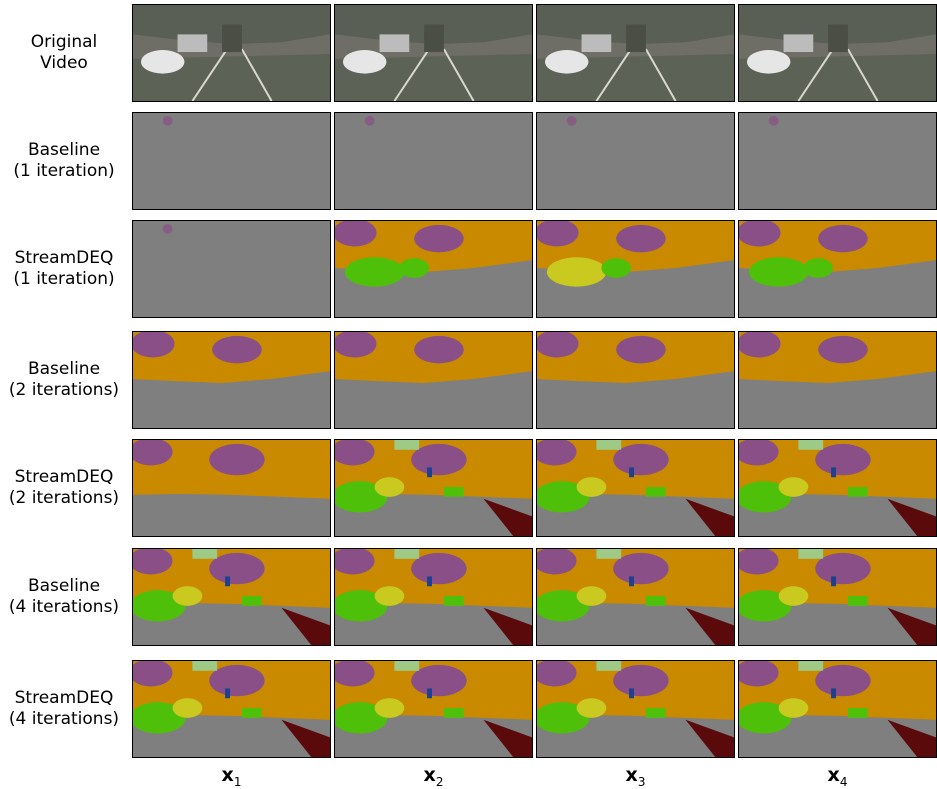 The height and width of the screenshot is (789, 937). I want to click on row-label: Baseline (4 iterations), so click(64, 597).